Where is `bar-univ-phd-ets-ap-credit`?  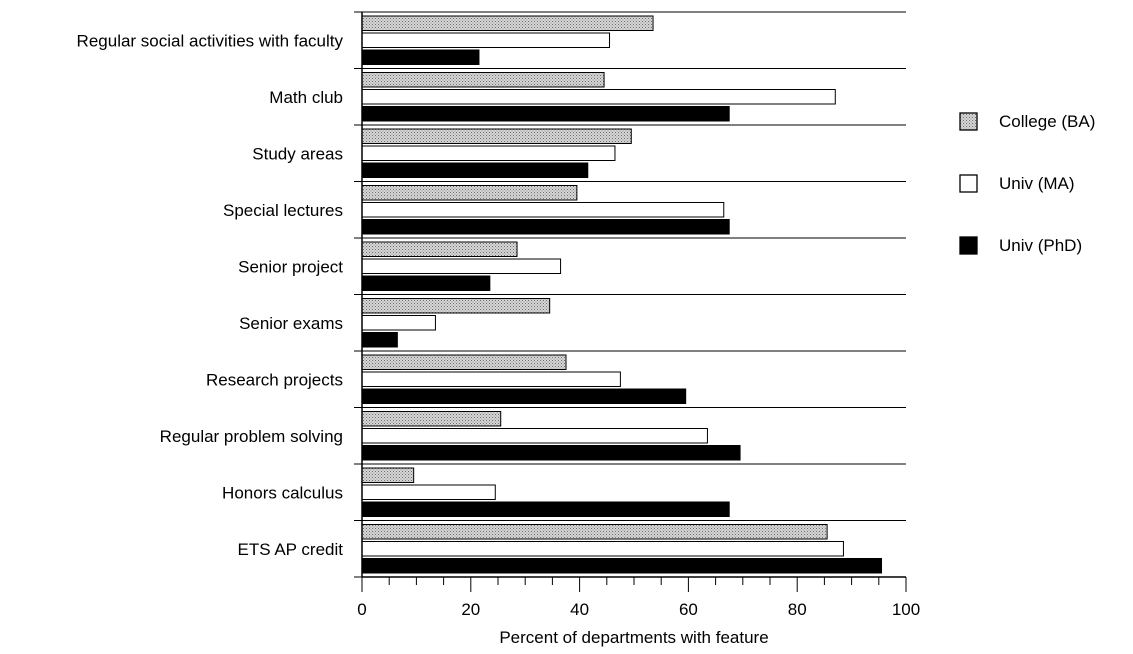
bar-univ-phd-ets-ap-credit is located at coordinates (622, 566).